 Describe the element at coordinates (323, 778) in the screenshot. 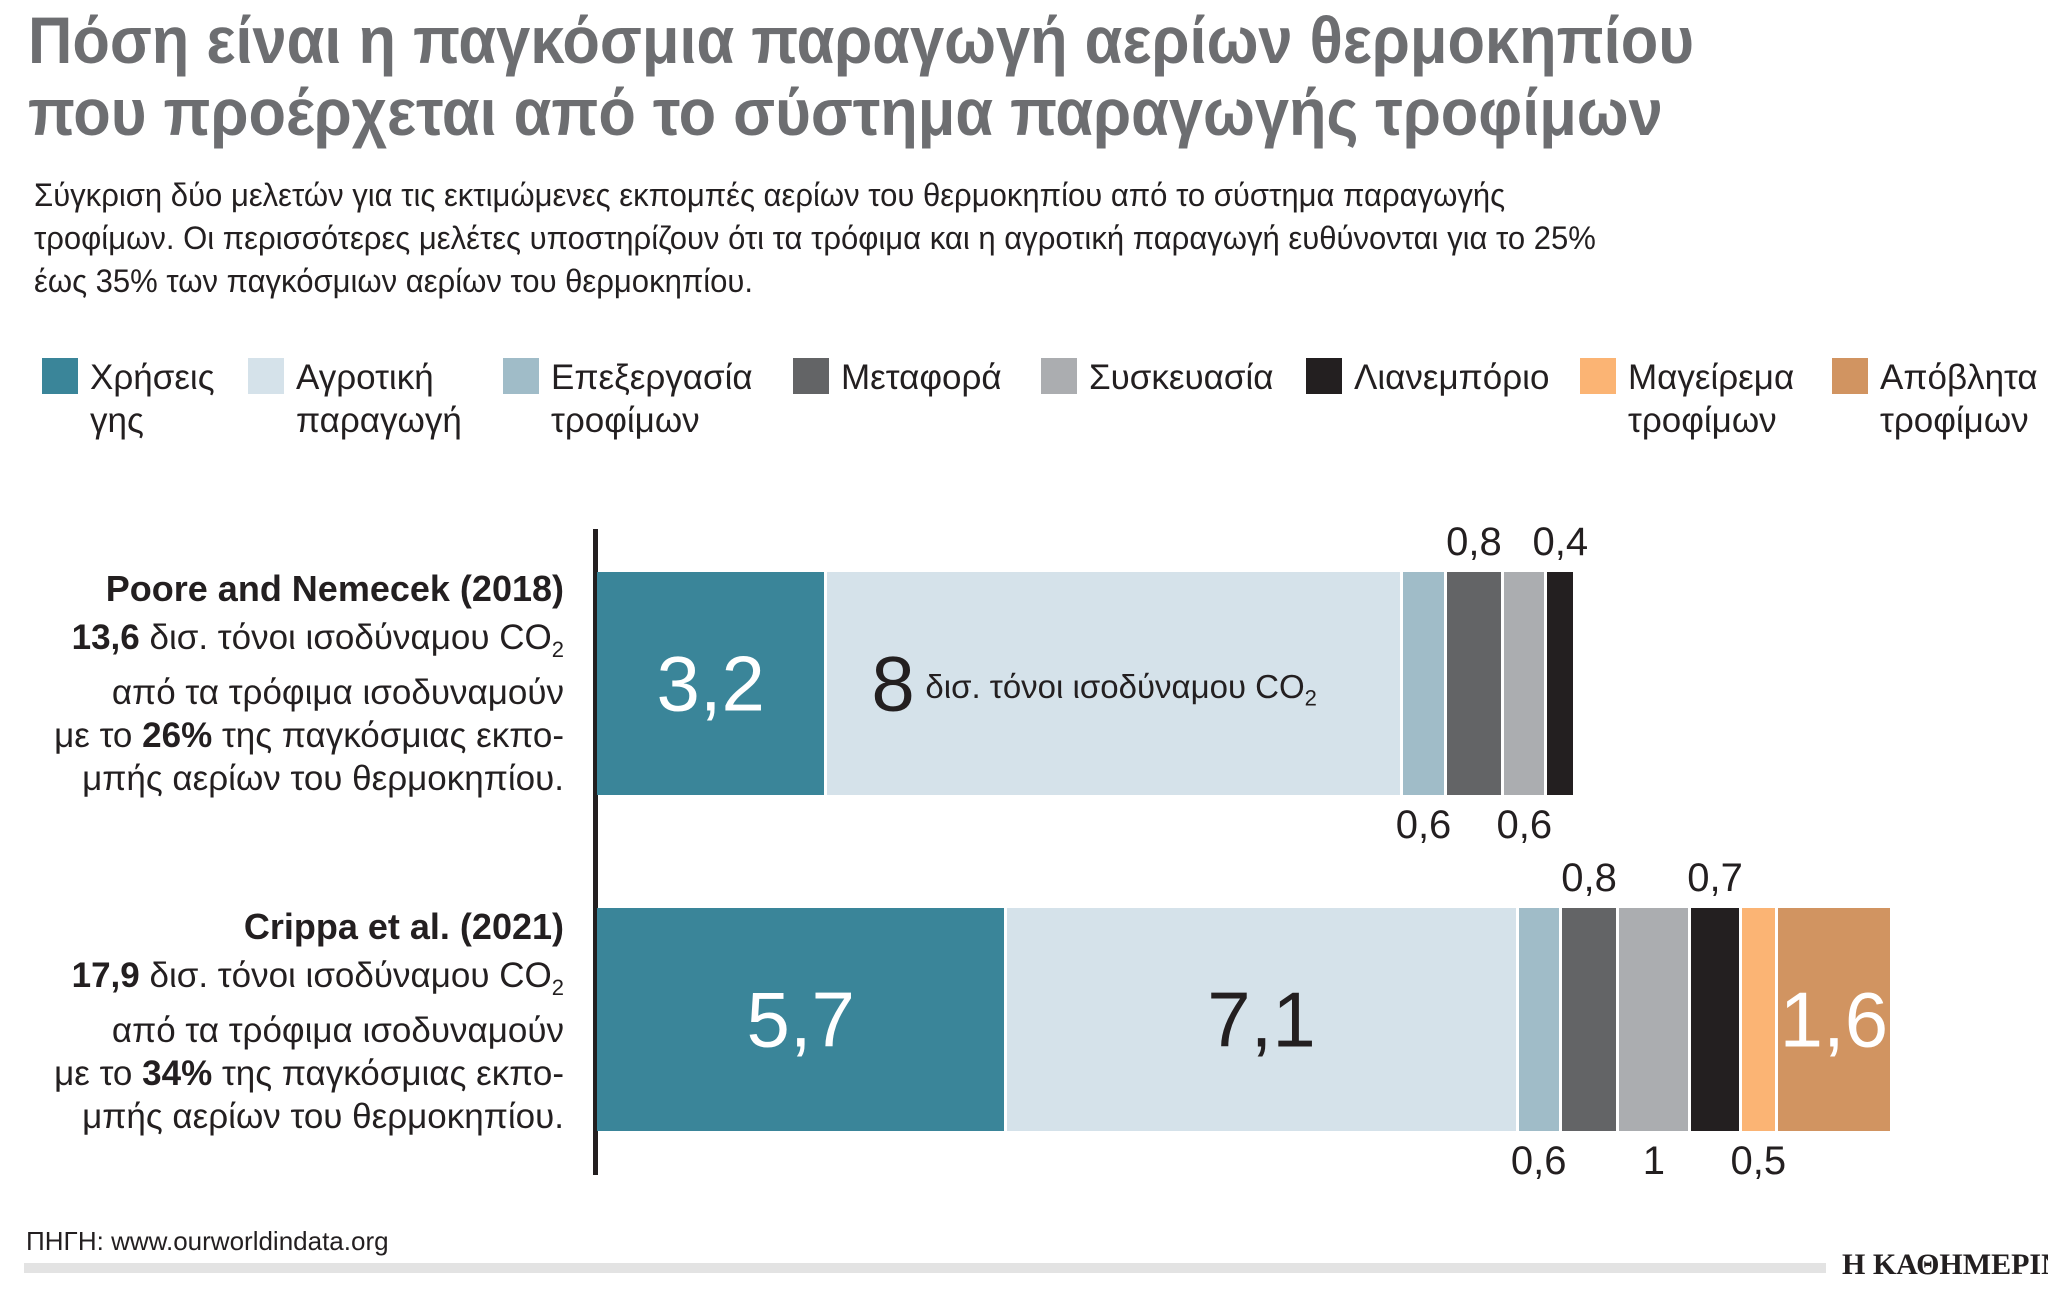

I see `study-1-line-4: μπής αερίων του θερμοκηπίου.` at that location.